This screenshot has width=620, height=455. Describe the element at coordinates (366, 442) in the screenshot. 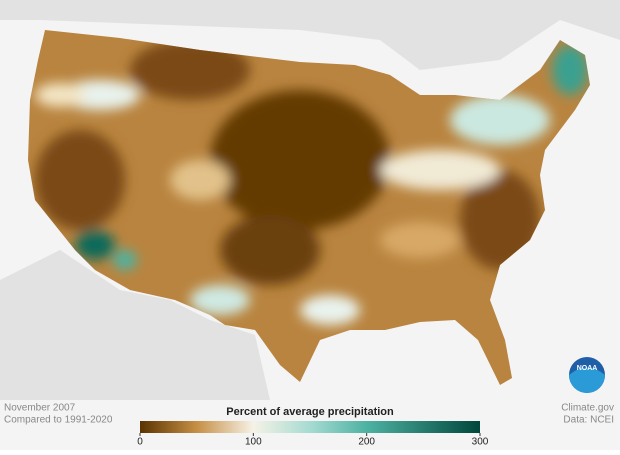

I see `tick-label: 200` at that location.